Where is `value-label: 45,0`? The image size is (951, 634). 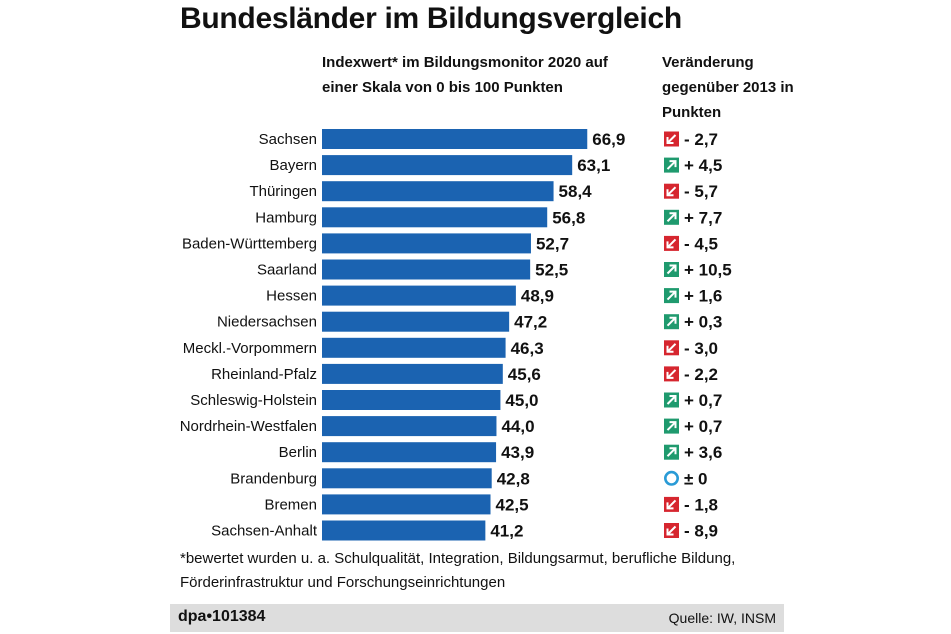 value-label: 45,0 is located at coordinates (521, 400).